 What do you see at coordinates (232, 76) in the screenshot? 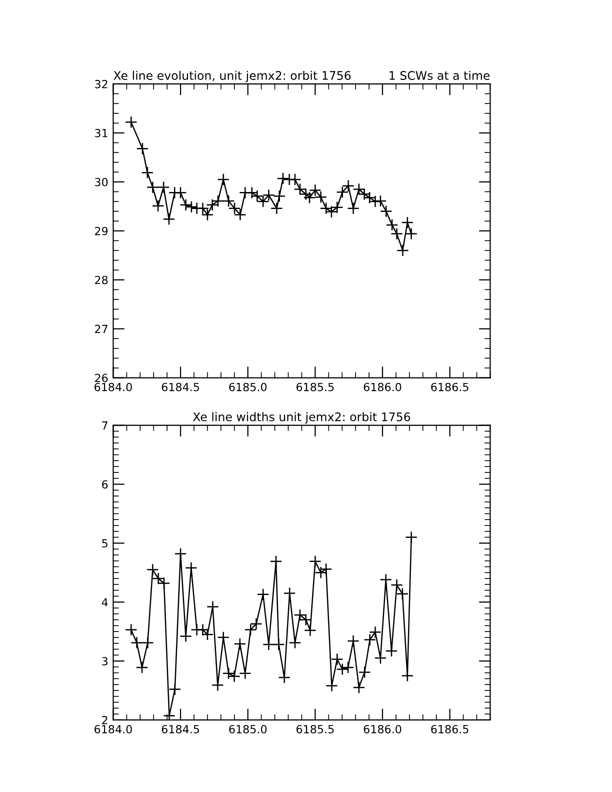
I see `chart-title: Xe line evolution, unit jemx2: orbit 1756` at bounding box center [232, 76].